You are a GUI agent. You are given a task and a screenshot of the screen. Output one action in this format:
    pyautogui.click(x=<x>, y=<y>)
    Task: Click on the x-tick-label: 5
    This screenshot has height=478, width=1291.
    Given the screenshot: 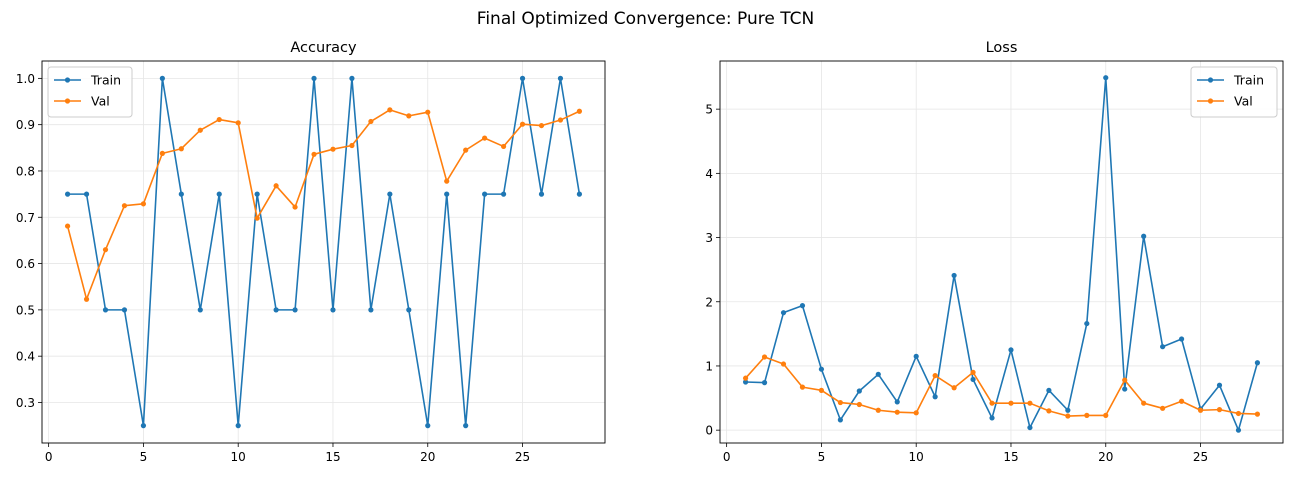 What is the action you would take?
    pyautogui.click(x=822, y=457)
    